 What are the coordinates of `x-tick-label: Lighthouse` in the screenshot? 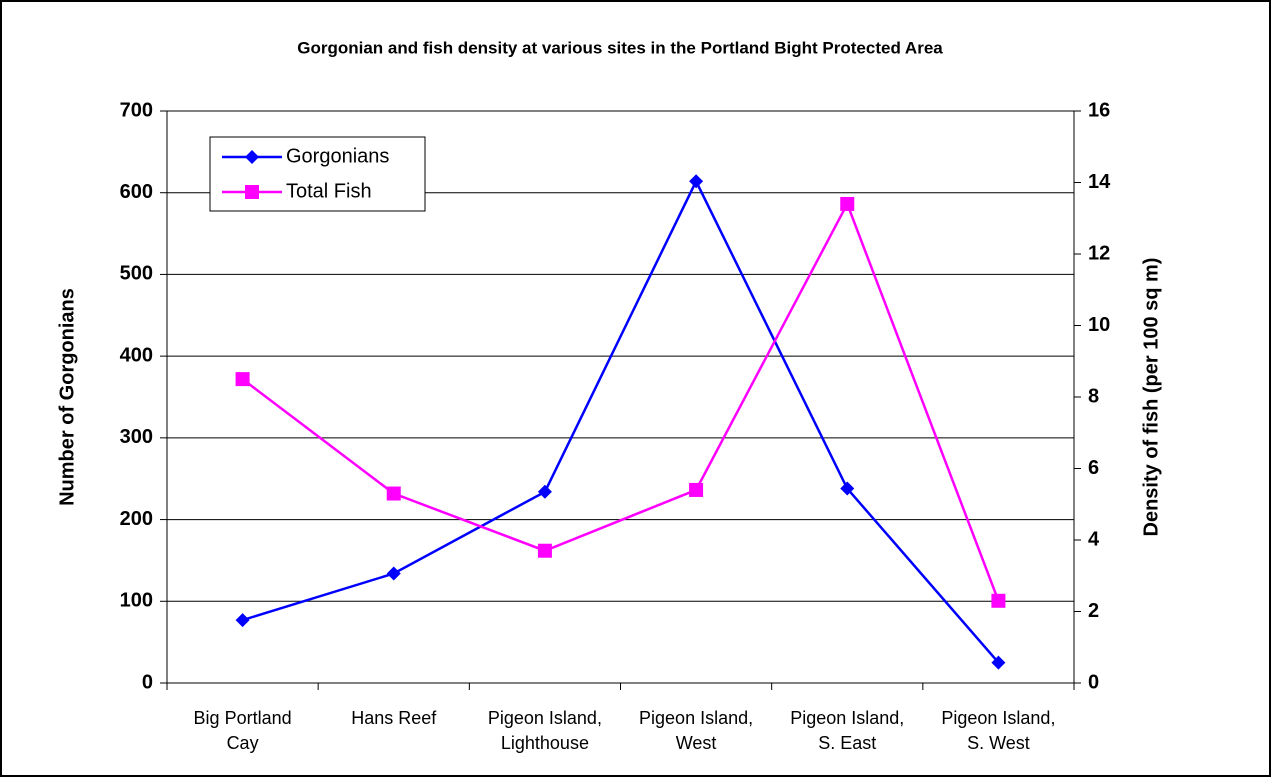 It's located at (545, 743).